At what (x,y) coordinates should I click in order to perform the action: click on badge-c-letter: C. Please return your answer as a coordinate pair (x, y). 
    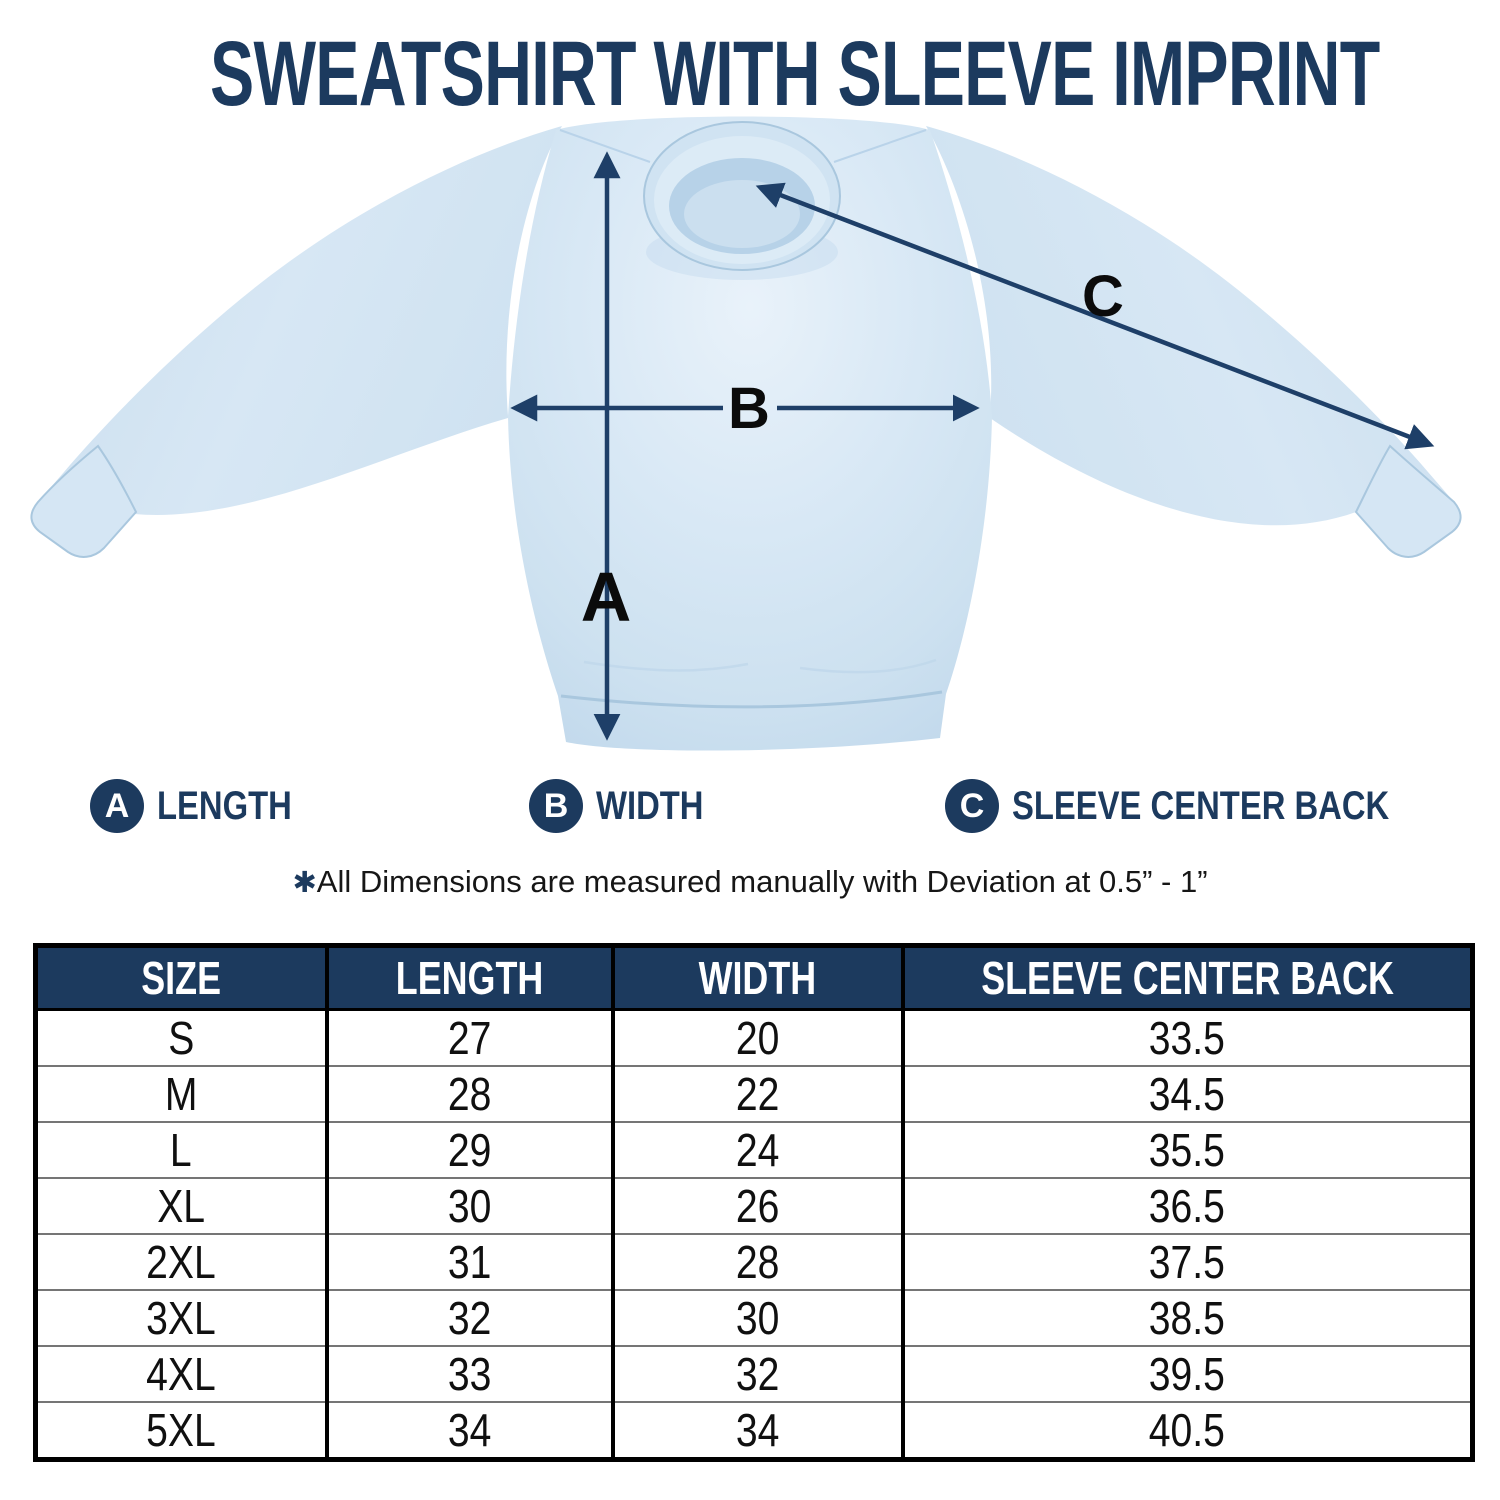
    Looking at the image, I should click on (972, 805).